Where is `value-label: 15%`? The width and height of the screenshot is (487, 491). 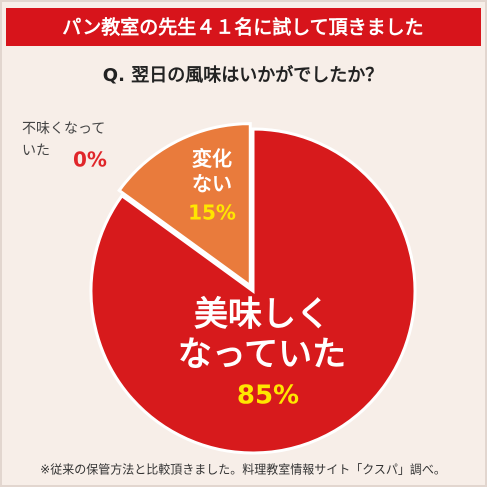 value-label: 15% is located at coordinates (212, 213).